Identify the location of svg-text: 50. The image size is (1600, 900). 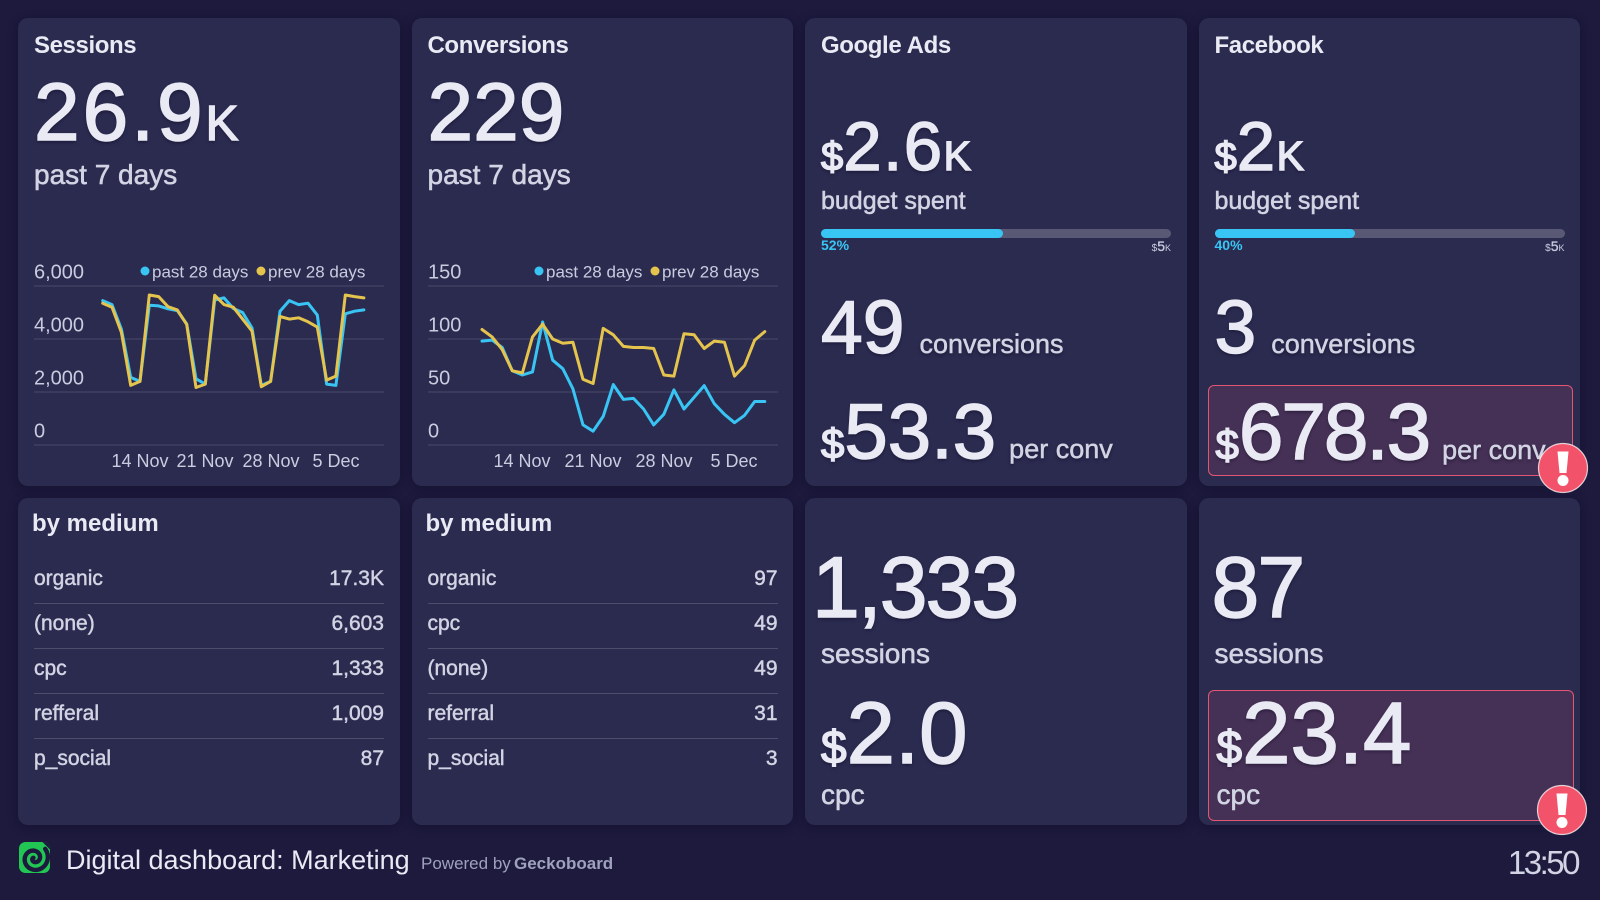
(439, 379).